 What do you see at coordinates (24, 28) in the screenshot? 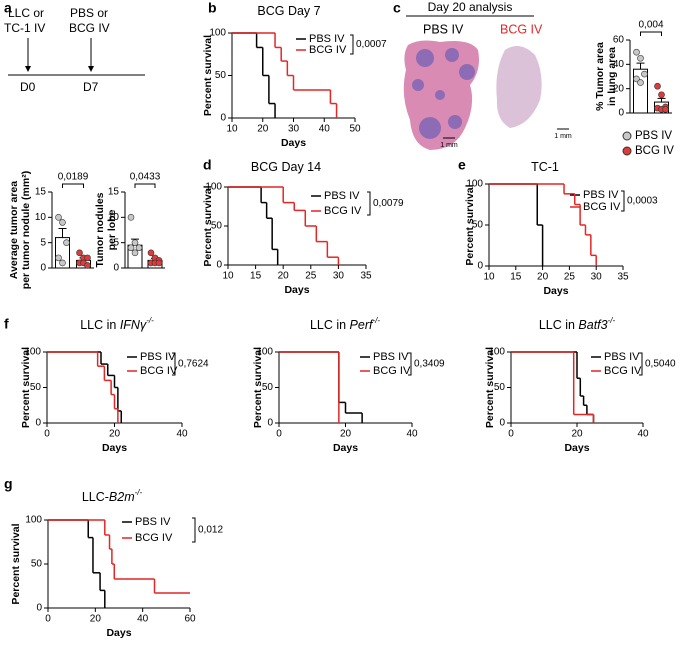
I see `timeline-text: TC-1 IV` at bounding box center [24, 28].